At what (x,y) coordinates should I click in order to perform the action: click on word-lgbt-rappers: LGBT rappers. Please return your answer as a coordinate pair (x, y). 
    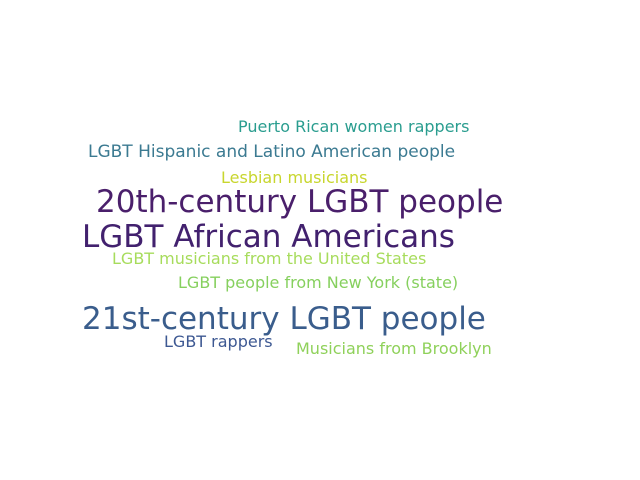
    Looking at the image, I should click on (218, 341).